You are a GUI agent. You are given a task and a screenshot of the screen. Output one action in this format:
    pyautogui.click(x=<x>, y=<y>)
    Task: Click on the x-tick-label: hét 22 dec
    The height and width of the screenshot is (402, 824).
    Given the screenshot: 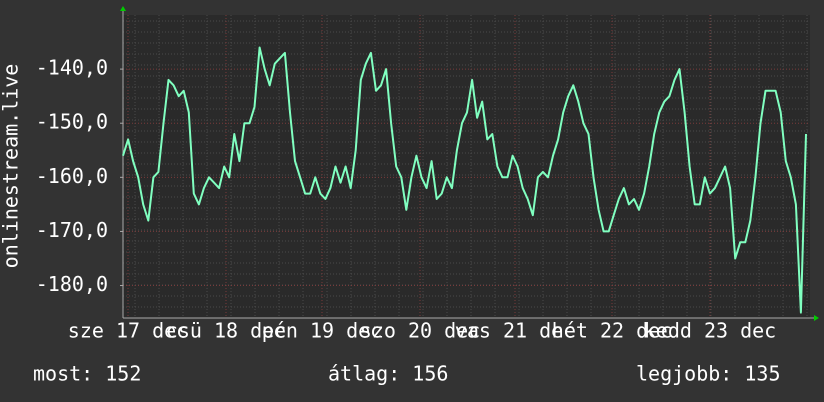 What is the action you would take?
    pyautogui.click(x=612, y=331)
    